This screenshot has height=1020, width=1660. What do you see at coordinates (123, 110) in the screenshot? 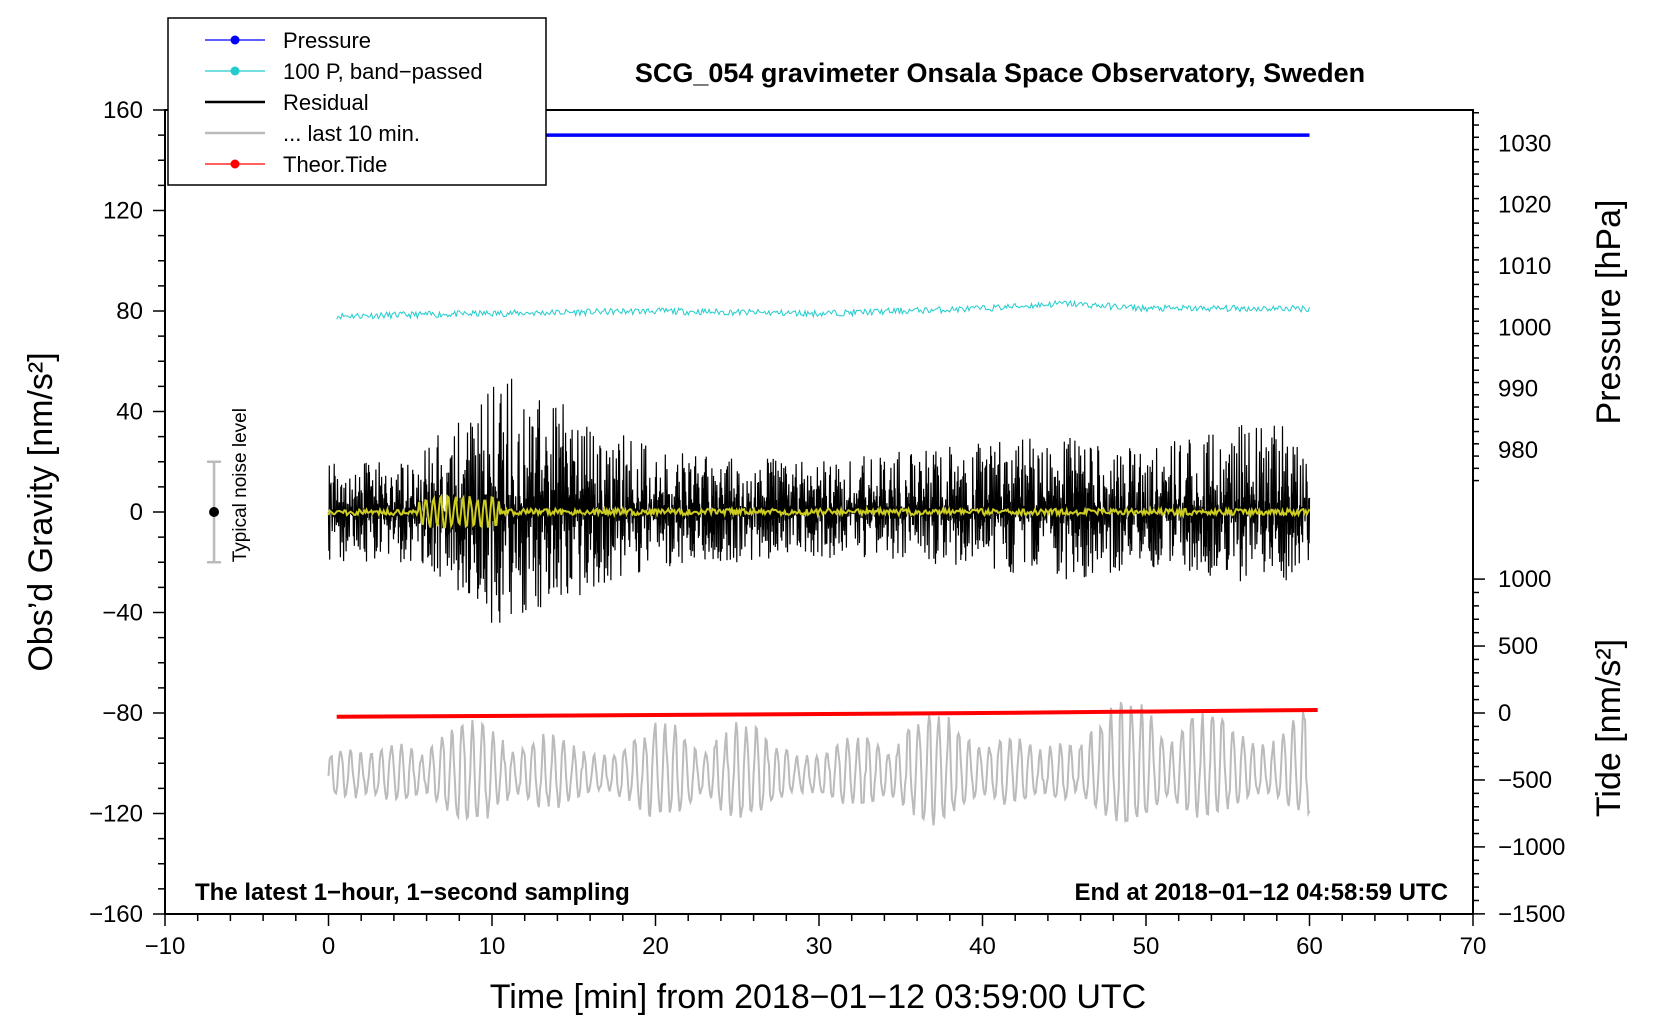
I see `y-tick-label: 160` at bounding box center [123, 110].